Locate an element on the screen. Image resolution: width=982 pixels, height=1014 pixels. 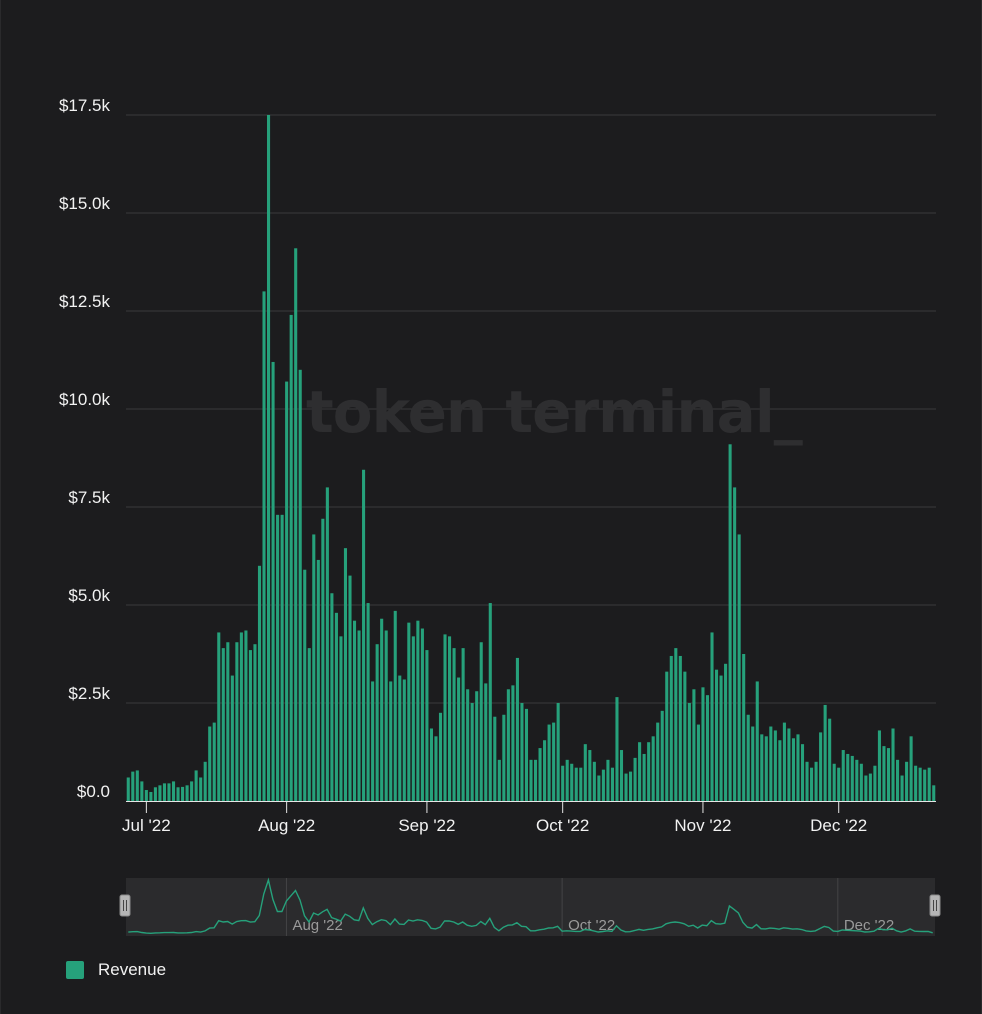
legend-swatch-revenue is located at coordinates (75, 970).